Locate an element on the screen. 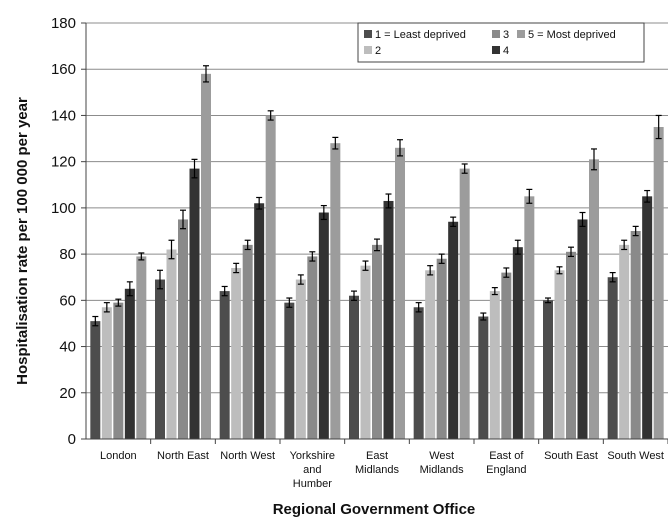 This screenshot has height=519, width=668. y-tick-label: 40 is located at coordinates (67, 347).